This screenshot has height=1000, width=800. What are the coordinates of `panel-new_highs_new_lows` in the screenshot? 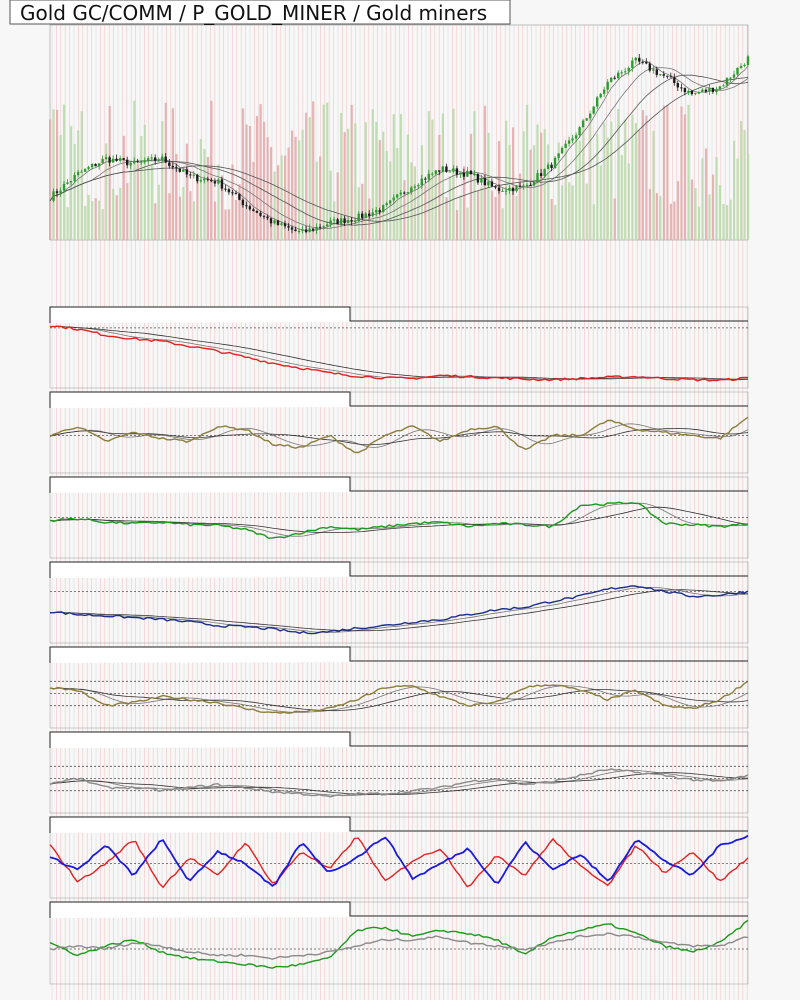 It's located at (399, 517).